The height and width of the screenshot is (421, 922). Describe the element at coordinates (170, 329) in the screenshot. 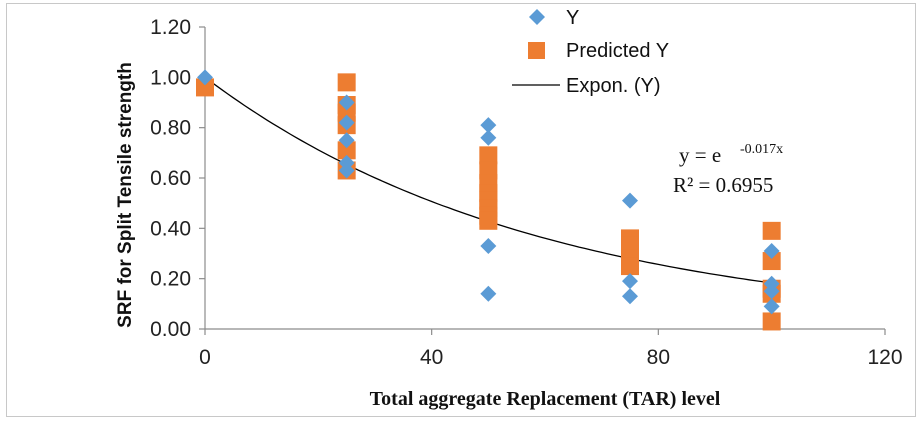

I see `y-tick-label: 0.00` at that location.